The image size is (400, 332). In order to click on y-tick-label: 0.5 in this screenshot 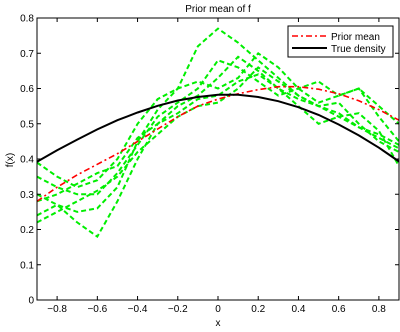, I will do `click(27, 124)`.